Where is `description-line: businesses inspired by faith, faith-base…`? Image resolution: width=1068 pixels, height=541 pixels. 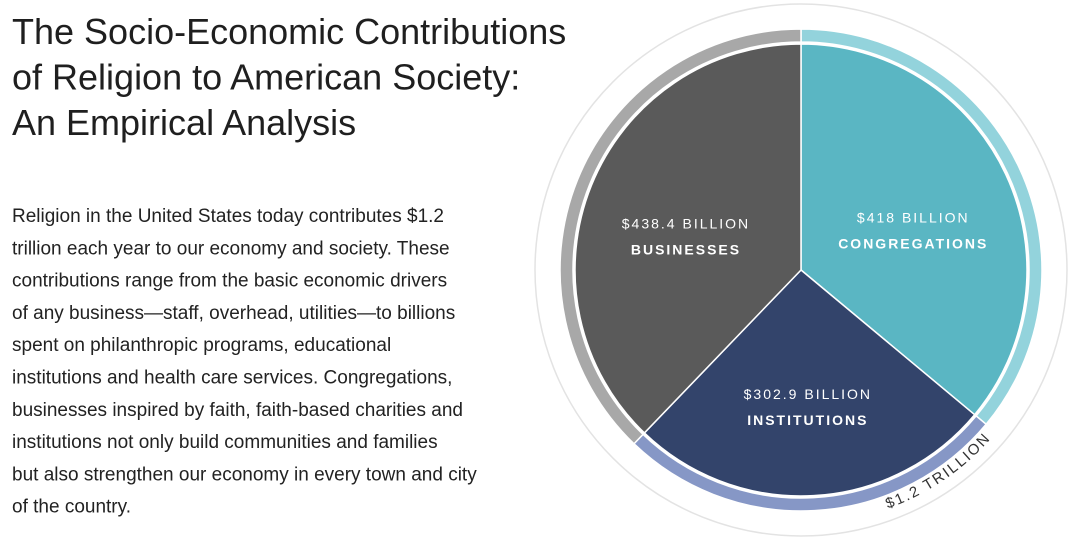 description-line: businesses inspired by faith, faith-base… is located at coordinates (237, 410).